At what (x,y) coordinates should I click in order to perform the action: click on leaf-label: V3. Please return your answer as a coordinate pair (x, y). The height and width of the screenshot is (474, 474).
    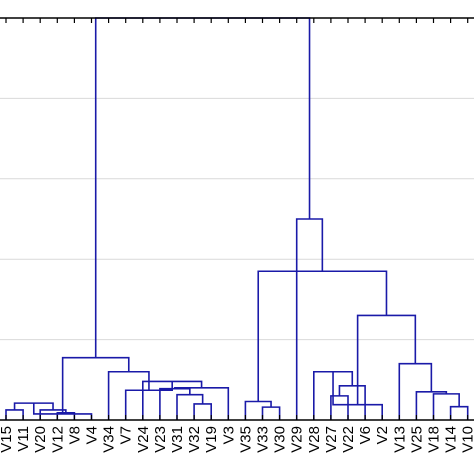
    Looking at the image, I should click on (228, 435).